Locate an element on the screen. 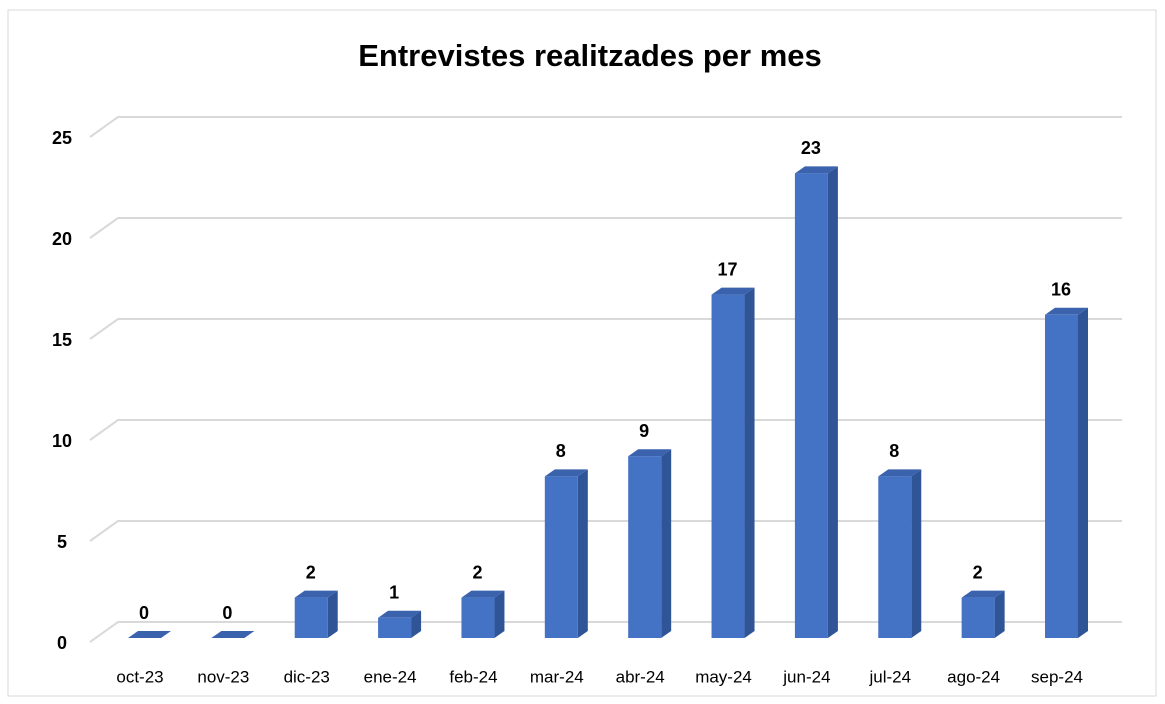 This screenshot has height=704, width=1165. y-tick-label: 5 is located at coordinates (62, 542).